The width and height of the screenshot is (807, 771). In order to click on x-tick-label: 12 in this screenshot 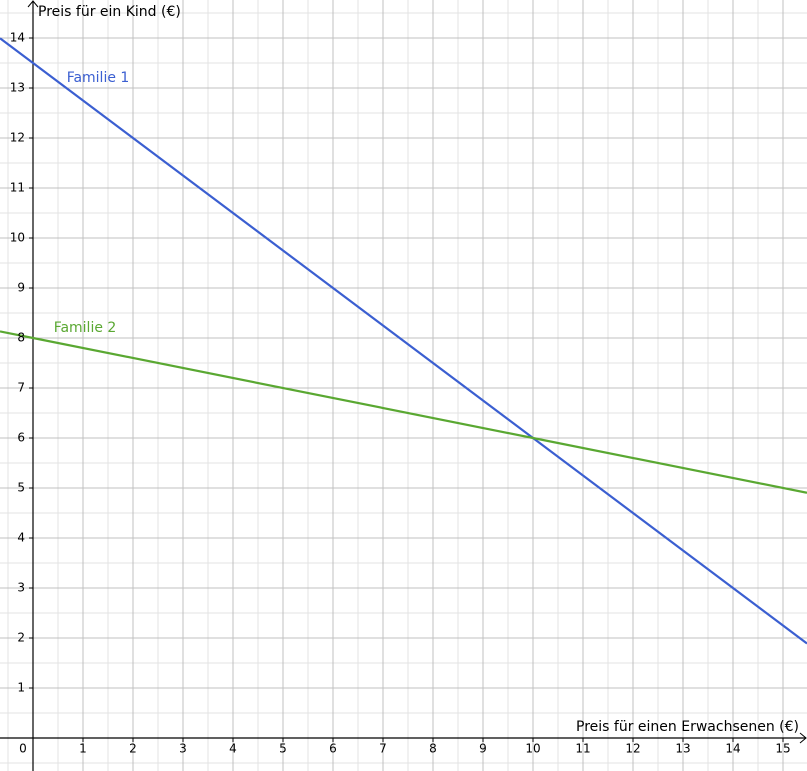, I will do `click(632, 749)`.